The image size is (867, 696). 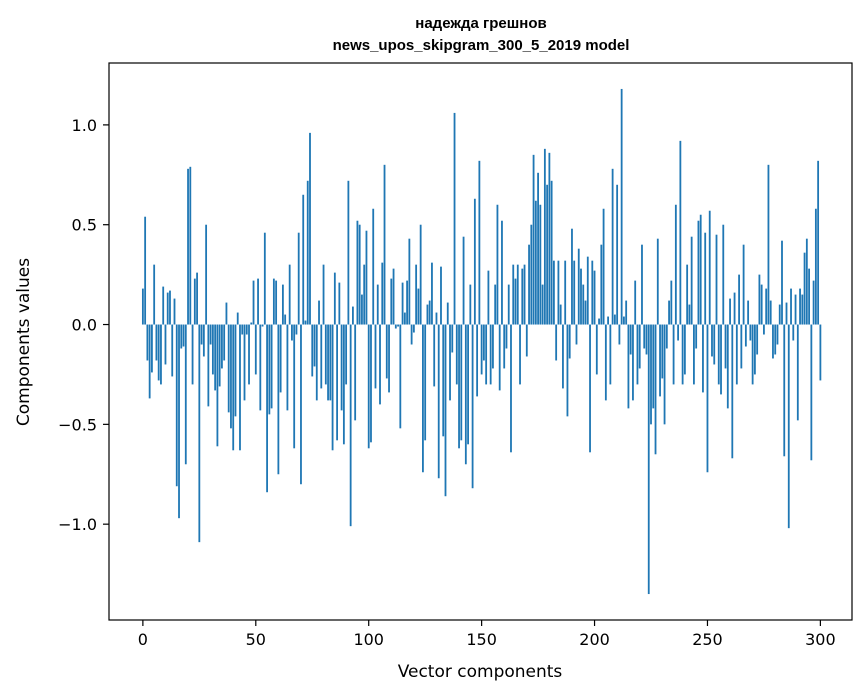 I want to click on x-tick-label: 100, so click(x=368, y=639).